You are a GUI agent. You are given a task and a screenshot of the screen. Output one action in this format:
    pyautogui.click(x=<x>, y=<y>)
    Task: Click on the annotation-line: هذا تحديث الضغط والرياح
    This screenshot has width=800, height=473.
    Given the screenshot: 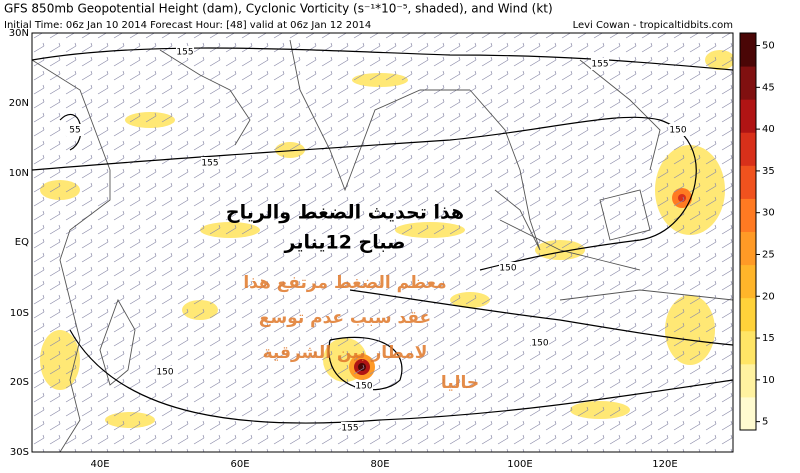 What is the action you would take?
    pyautogui.click(x=345, y=213)
    